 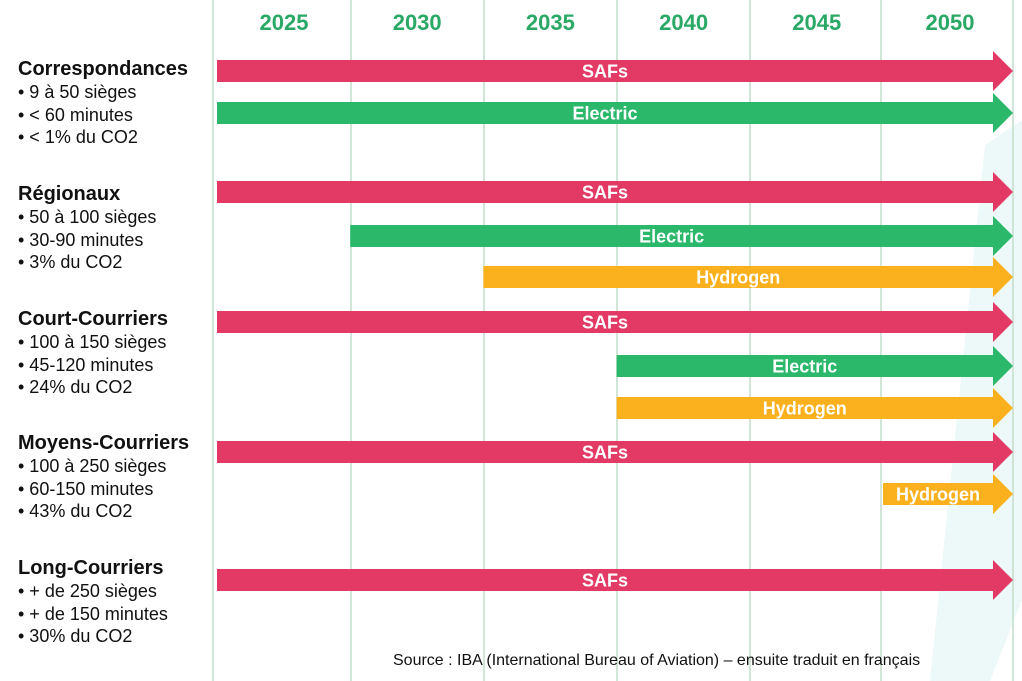 I want to click on category-title: Correspondances, so click(x=103, y=69).